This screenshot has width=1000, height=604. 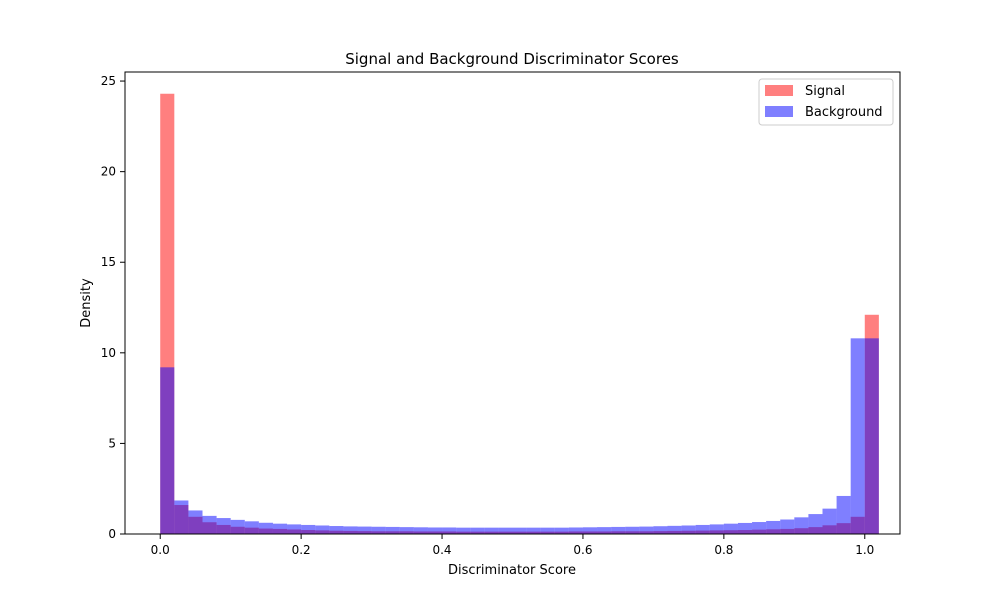 I want to click on legend-label-background: Background, so click(x=844, y=112).